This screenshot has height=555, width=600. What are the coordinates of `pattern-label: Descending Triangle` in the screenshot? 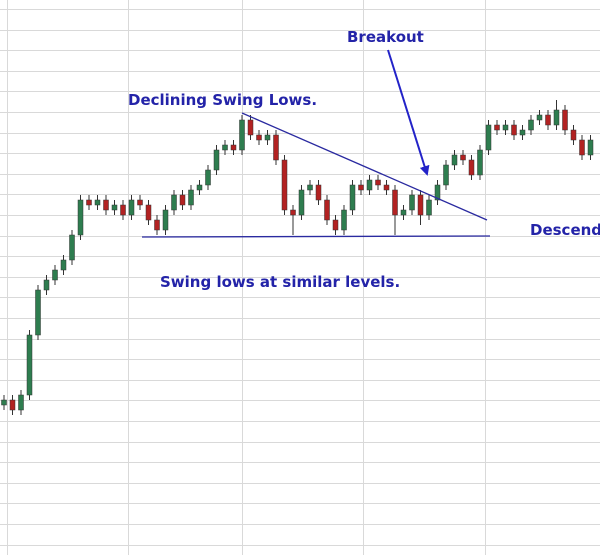 It's located at (565, 230).